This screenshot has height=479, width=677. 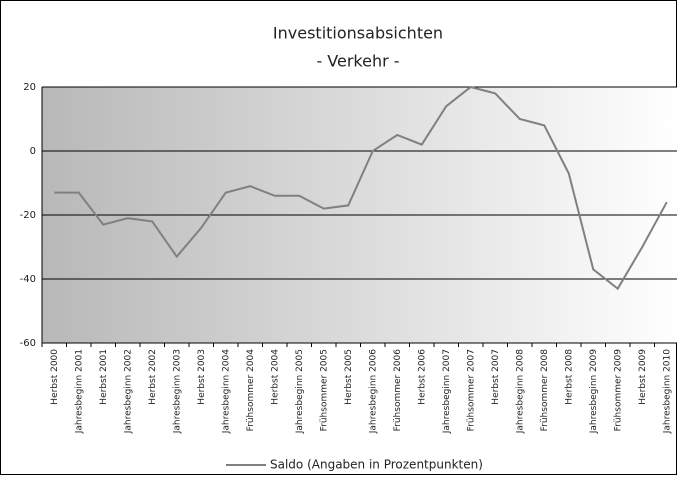 I want to click on x-tick-label: Jahresbeginn 2006, so click(x=373, y=392).